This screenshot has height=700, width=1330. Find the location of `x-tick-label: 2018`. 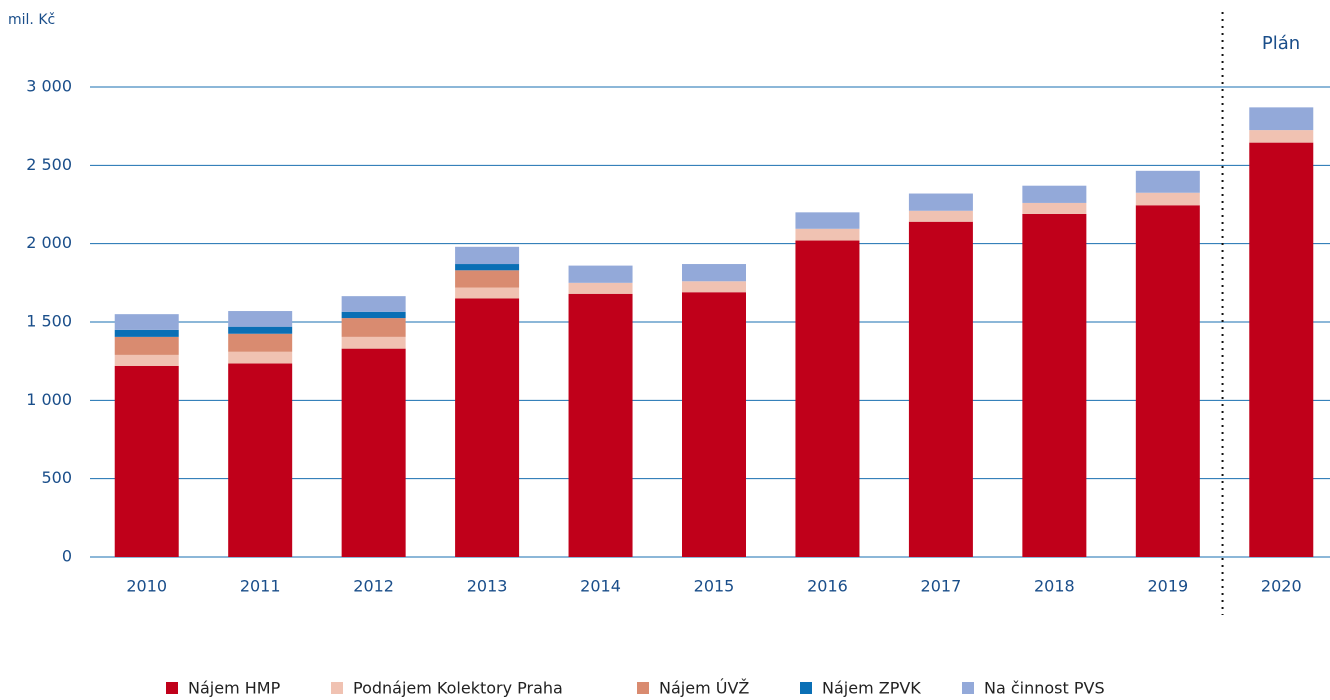

x-tick-label: 2018 is located at coordinates (1054, 586).